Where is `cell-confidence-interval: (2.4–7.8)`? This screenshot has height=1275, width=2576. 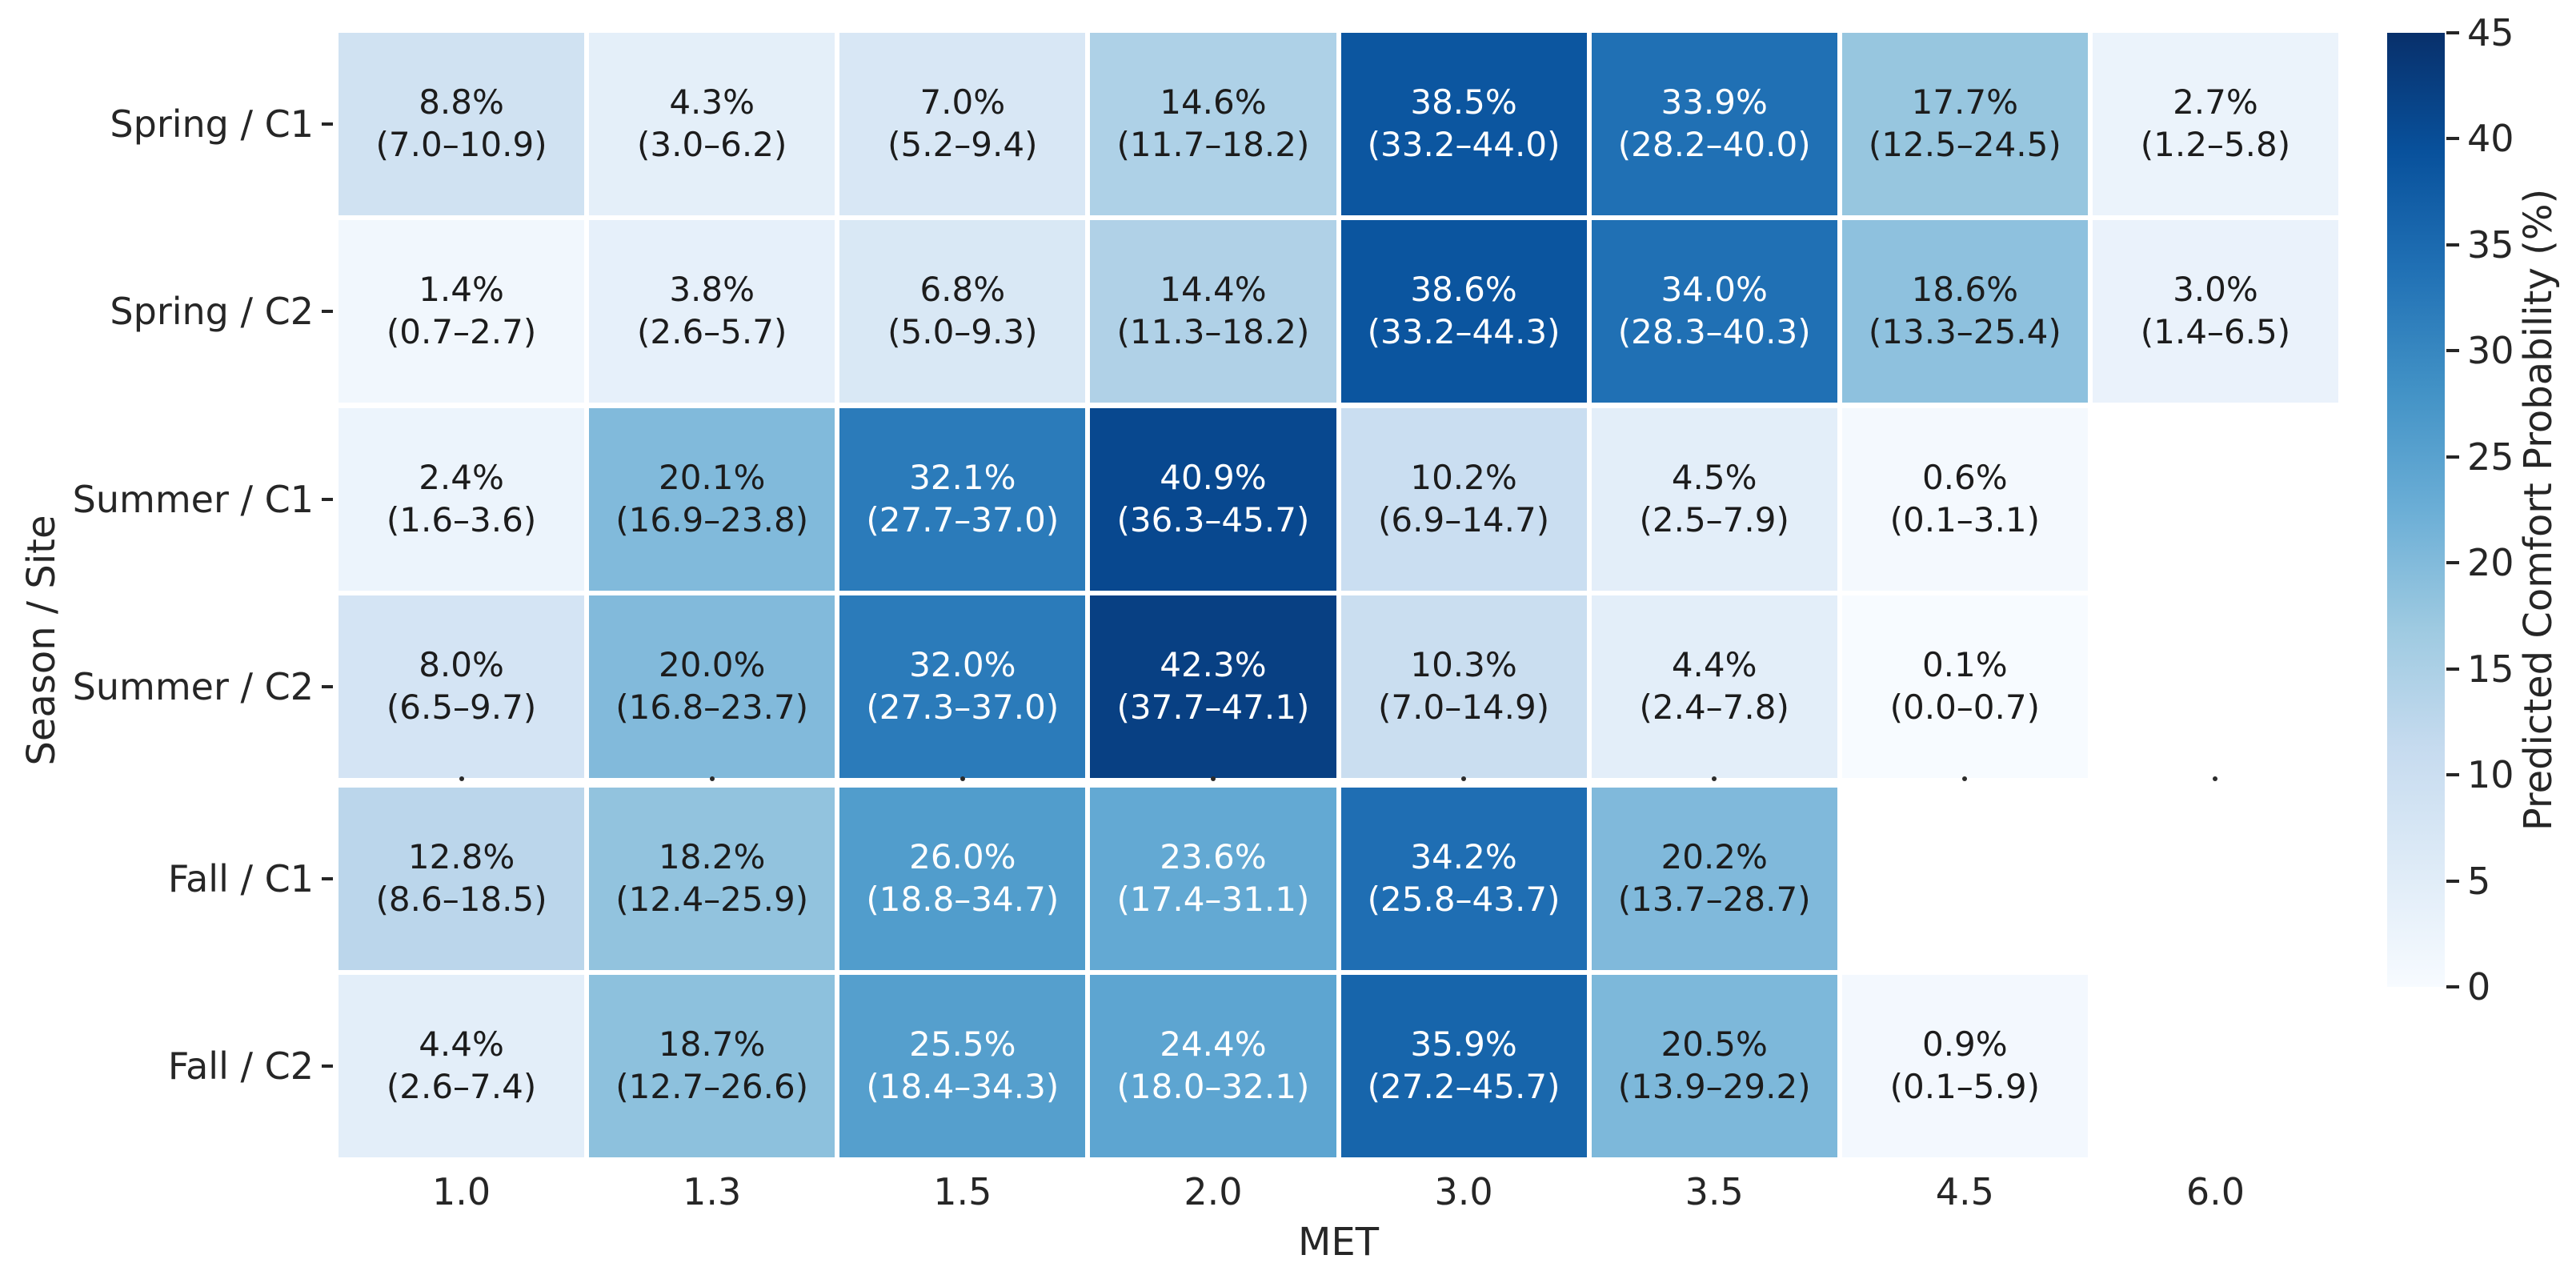
cell-confidence-interval: (2.4–7.8) is located at coordinates (1714, 707).